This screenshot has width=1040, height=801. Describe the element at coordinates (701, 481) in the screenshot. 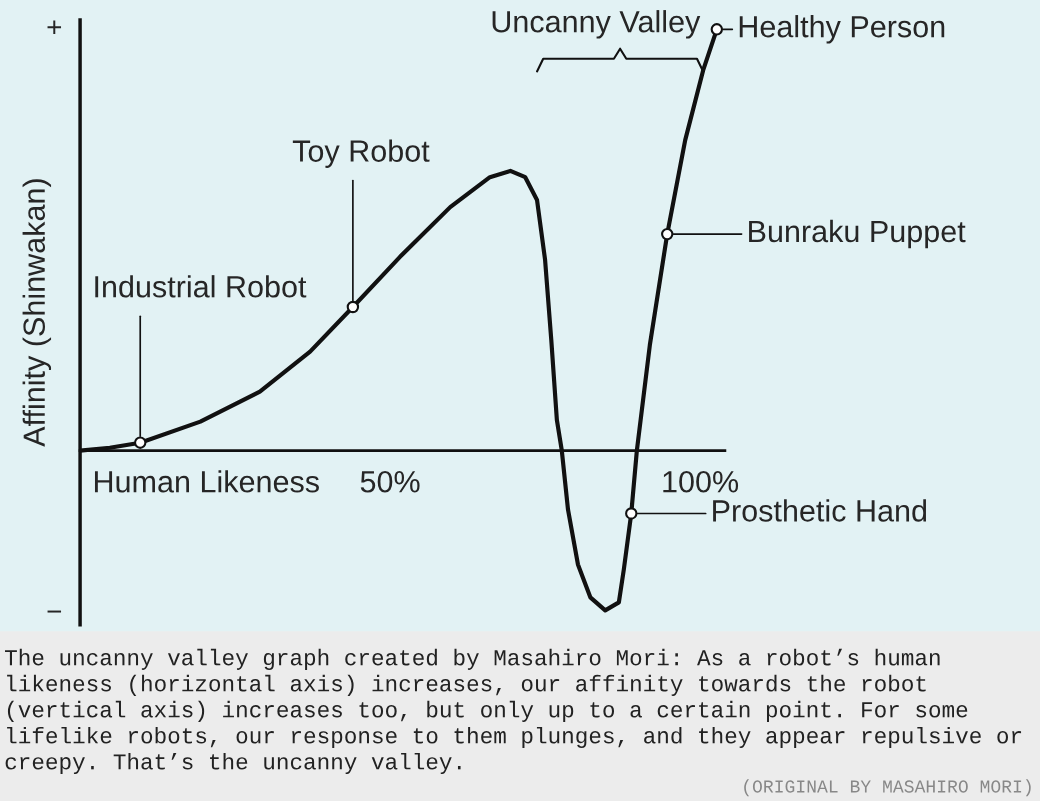

I see `x-tick-label: 100%` at that location.